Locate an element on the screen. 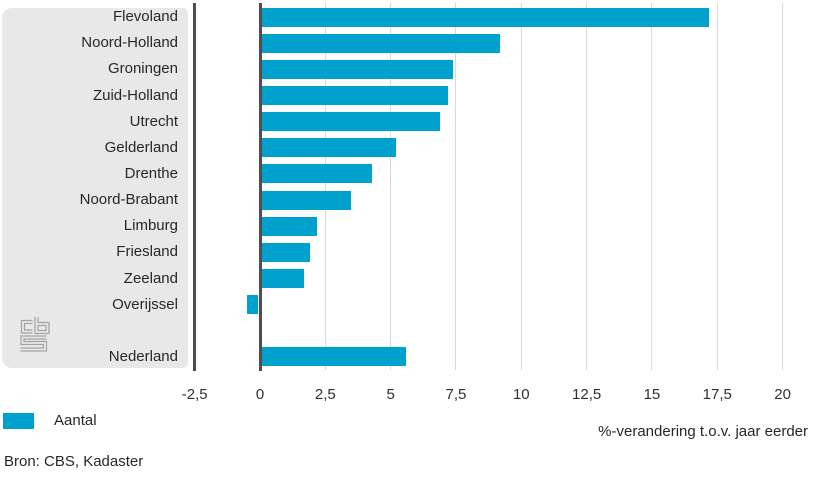 The image size is (819, 488). x-tick-label: 17,5 is located at coordinates (717, 394).